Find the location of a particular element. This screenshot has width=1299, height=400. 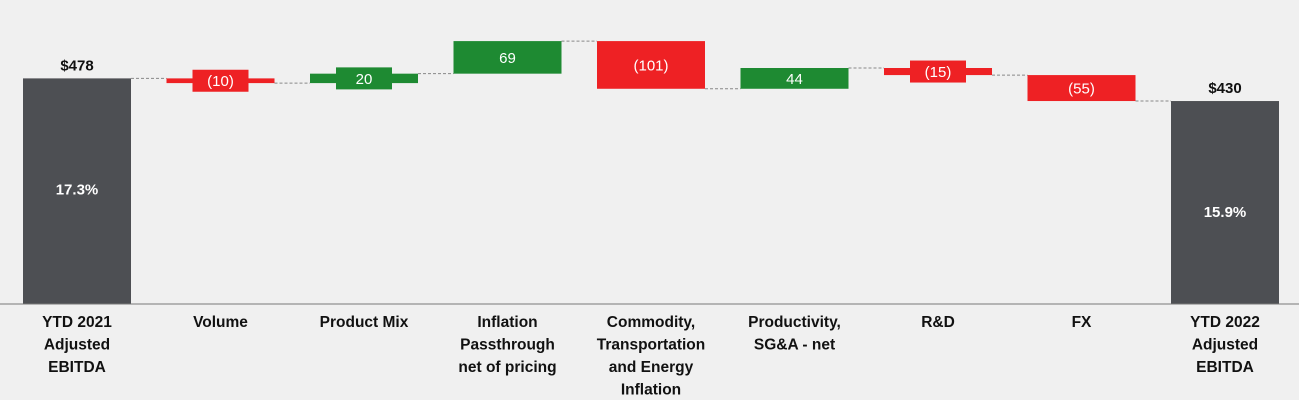

delta-value-label-7: (55) is located at coordinates (1081, 89).